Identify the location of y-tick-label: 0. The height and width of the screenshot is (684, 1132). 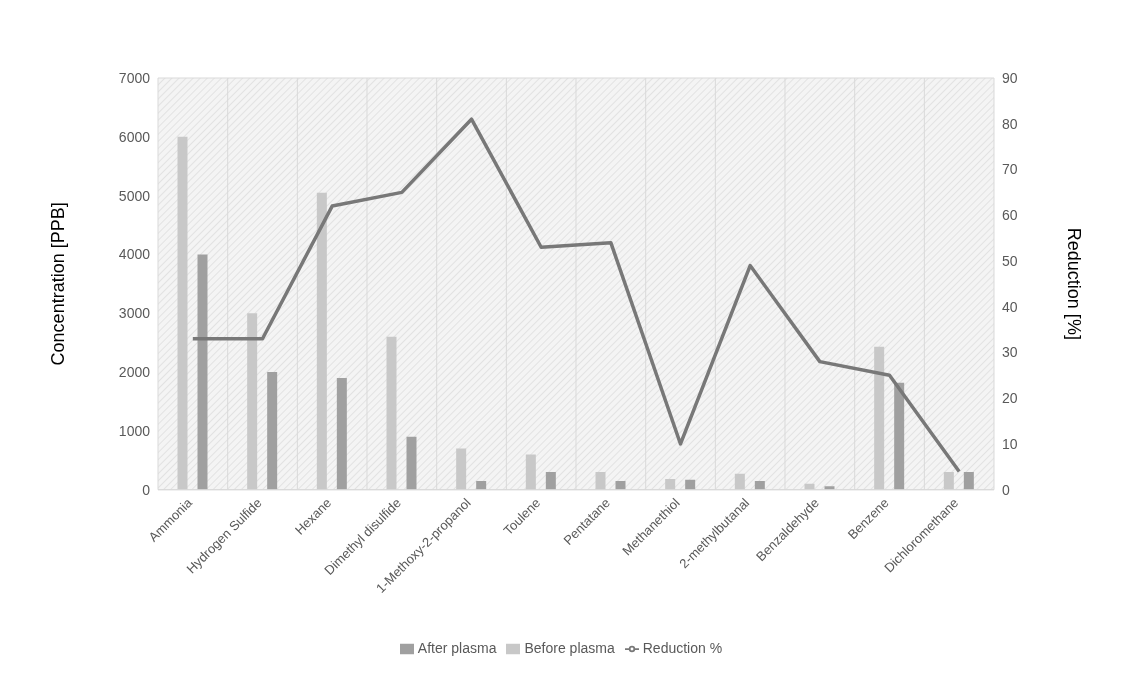
(146, 489).